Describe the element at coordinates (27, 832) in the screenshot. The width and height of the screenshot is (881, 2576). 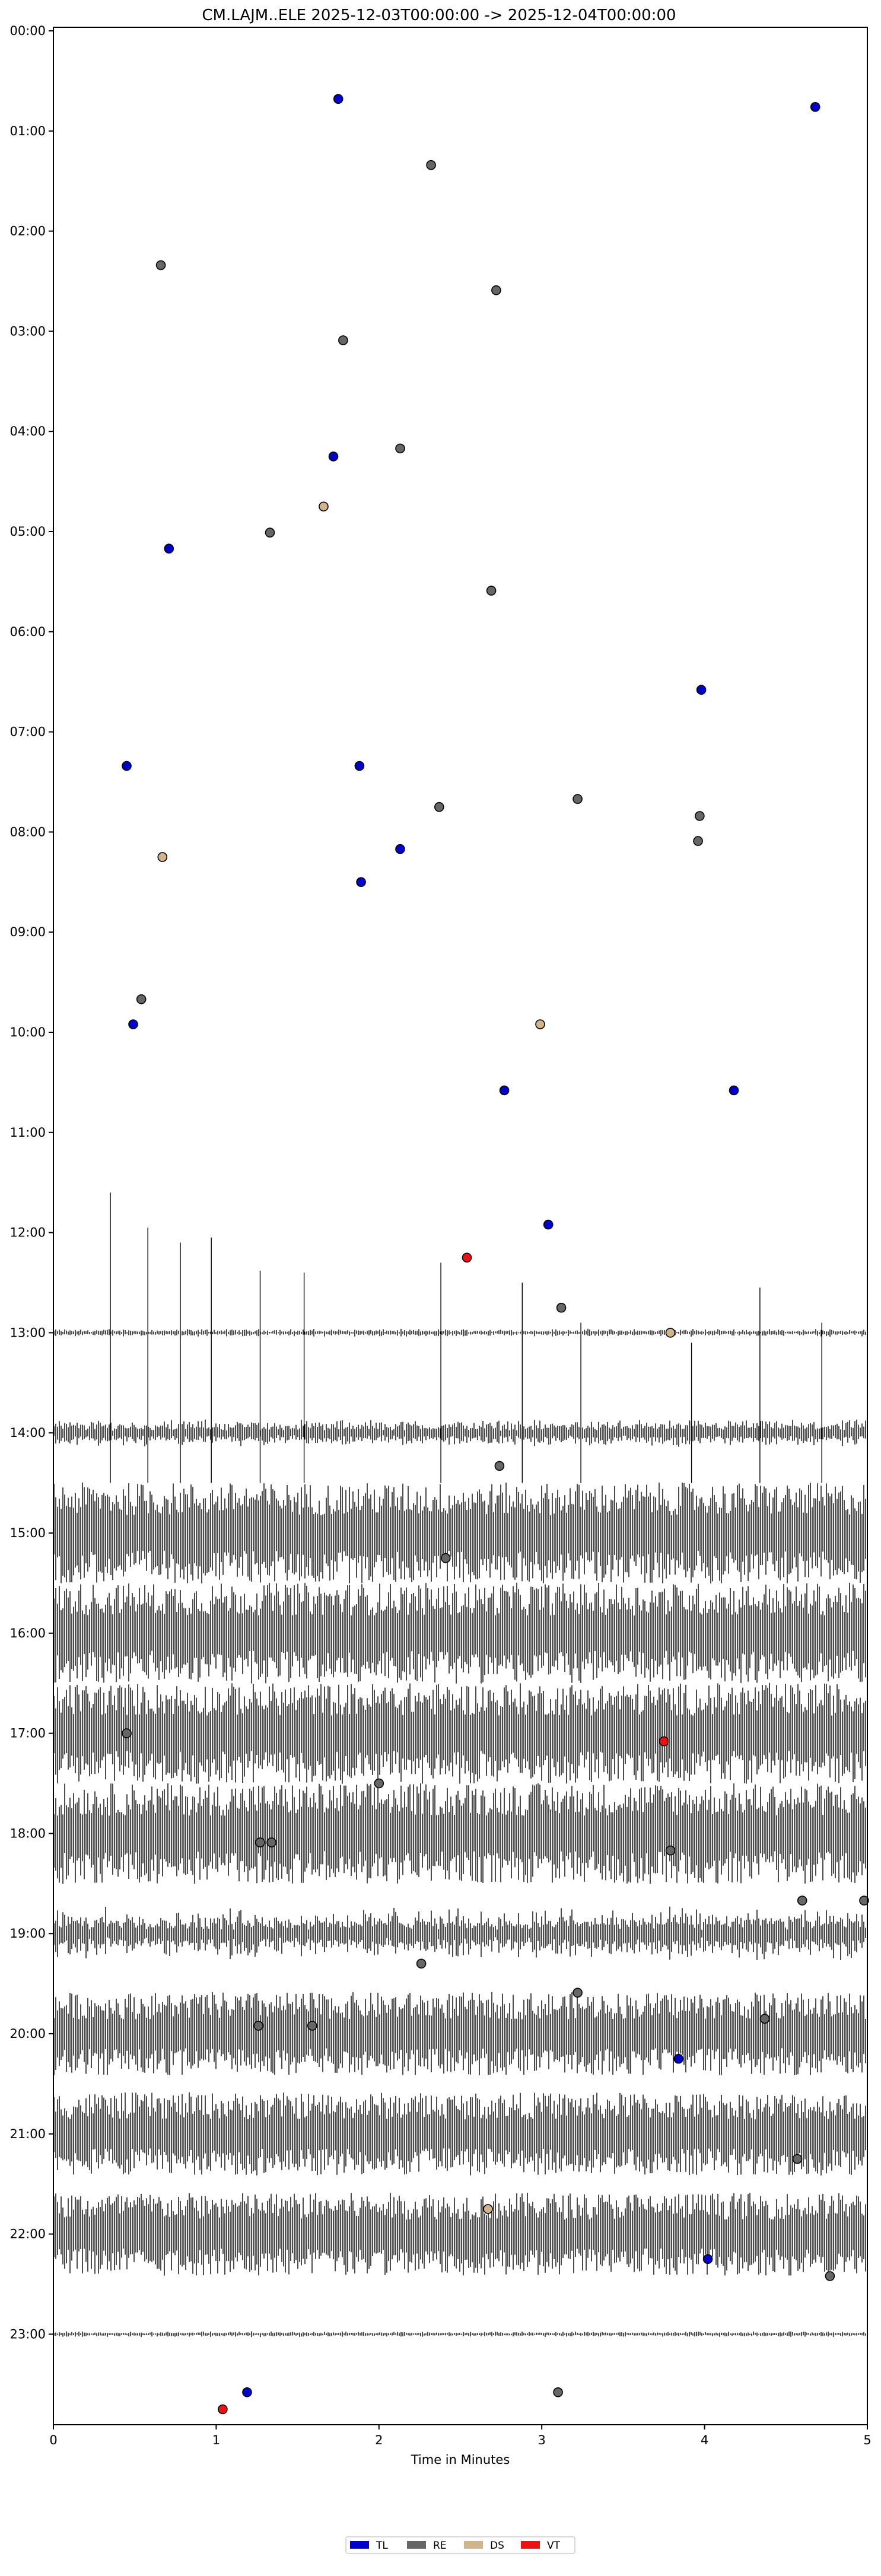
I see `y-tick-label: 08:00` at that location.